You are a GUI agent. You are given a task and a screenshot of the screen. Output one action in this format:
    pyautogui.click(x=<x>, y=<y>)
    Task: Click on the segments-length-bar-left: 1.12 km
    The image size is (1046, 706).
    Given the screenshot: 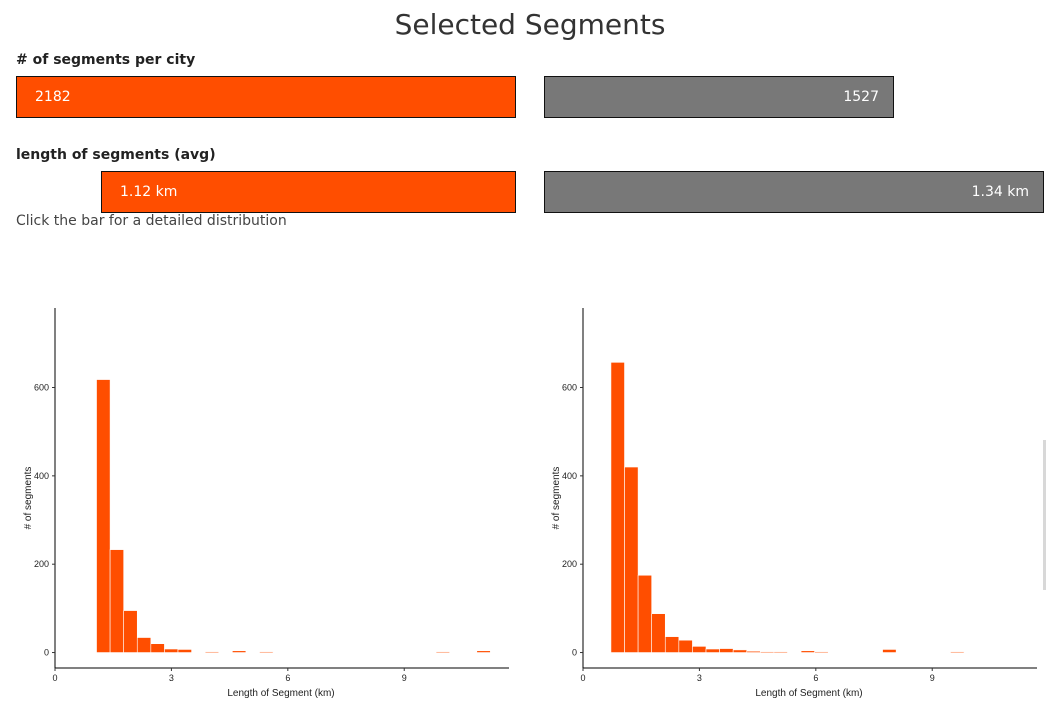 What is the action you would take?
    pyautogui.click(x=308, y=192)
    